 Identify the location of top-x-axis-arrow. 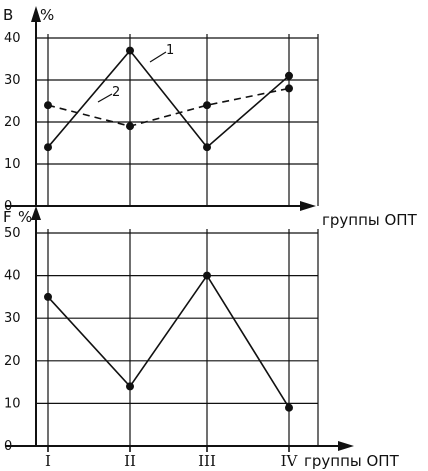
(308, 206).